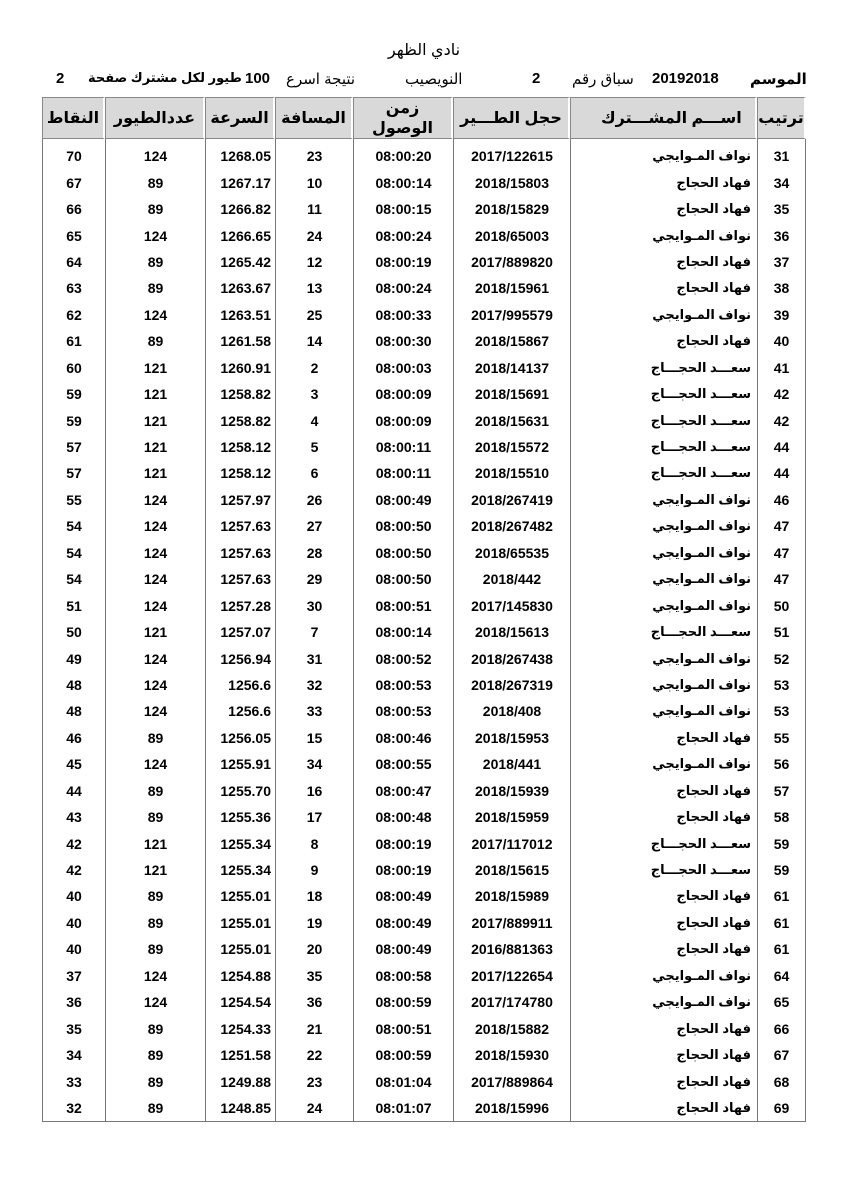 Image resolution: width=848 pixels, height=1200 pixels. I want to click on table-cell: 2018/65535, so click(511, 552).